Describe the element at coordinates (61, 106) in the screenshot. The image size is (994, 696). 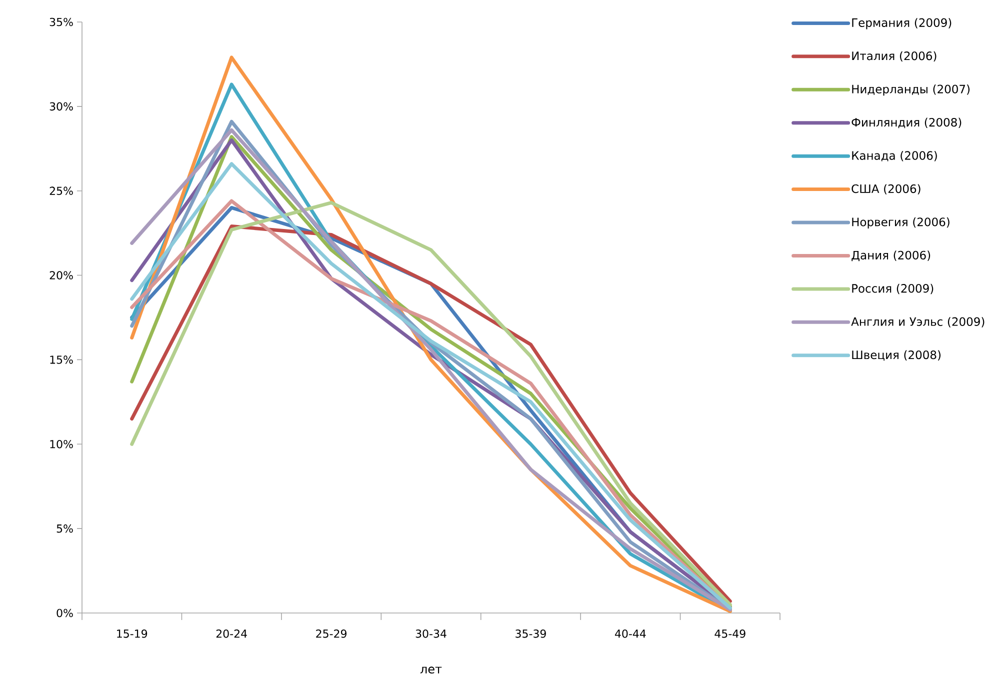
I see `y-tick-label: 30%` at that location.